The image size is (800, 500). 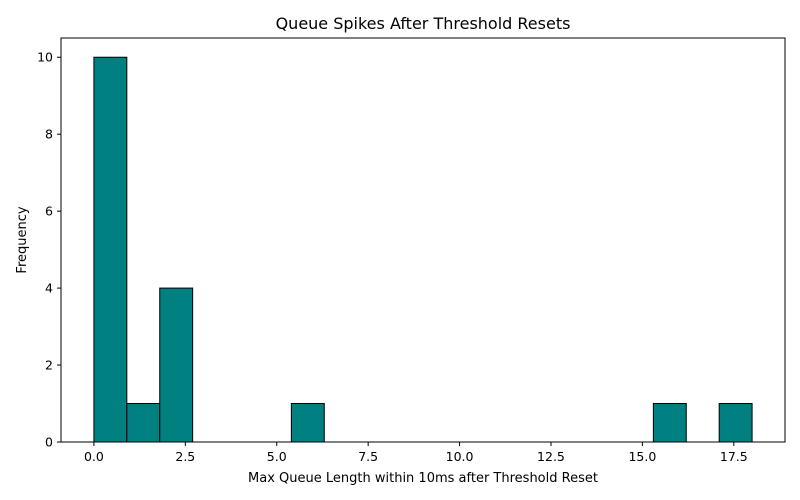 What do you see at coordinates (416, 453) in the screenshot?
I see `x-axis-ticks: 0.0 2.5 5.0 7.5 10.0 12.5 15.0 17.5` at bounding box center [416, 453].